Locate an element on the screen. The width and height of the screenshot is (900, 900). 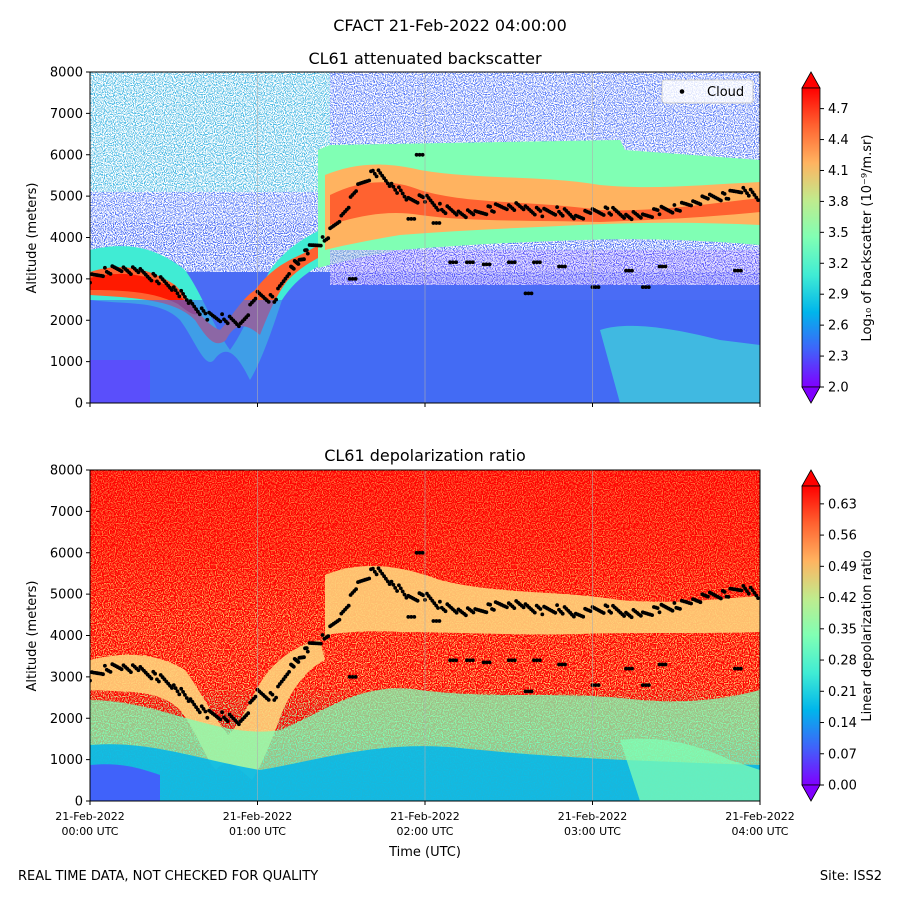
backscatter-grid is located at coordinates (425, 237).